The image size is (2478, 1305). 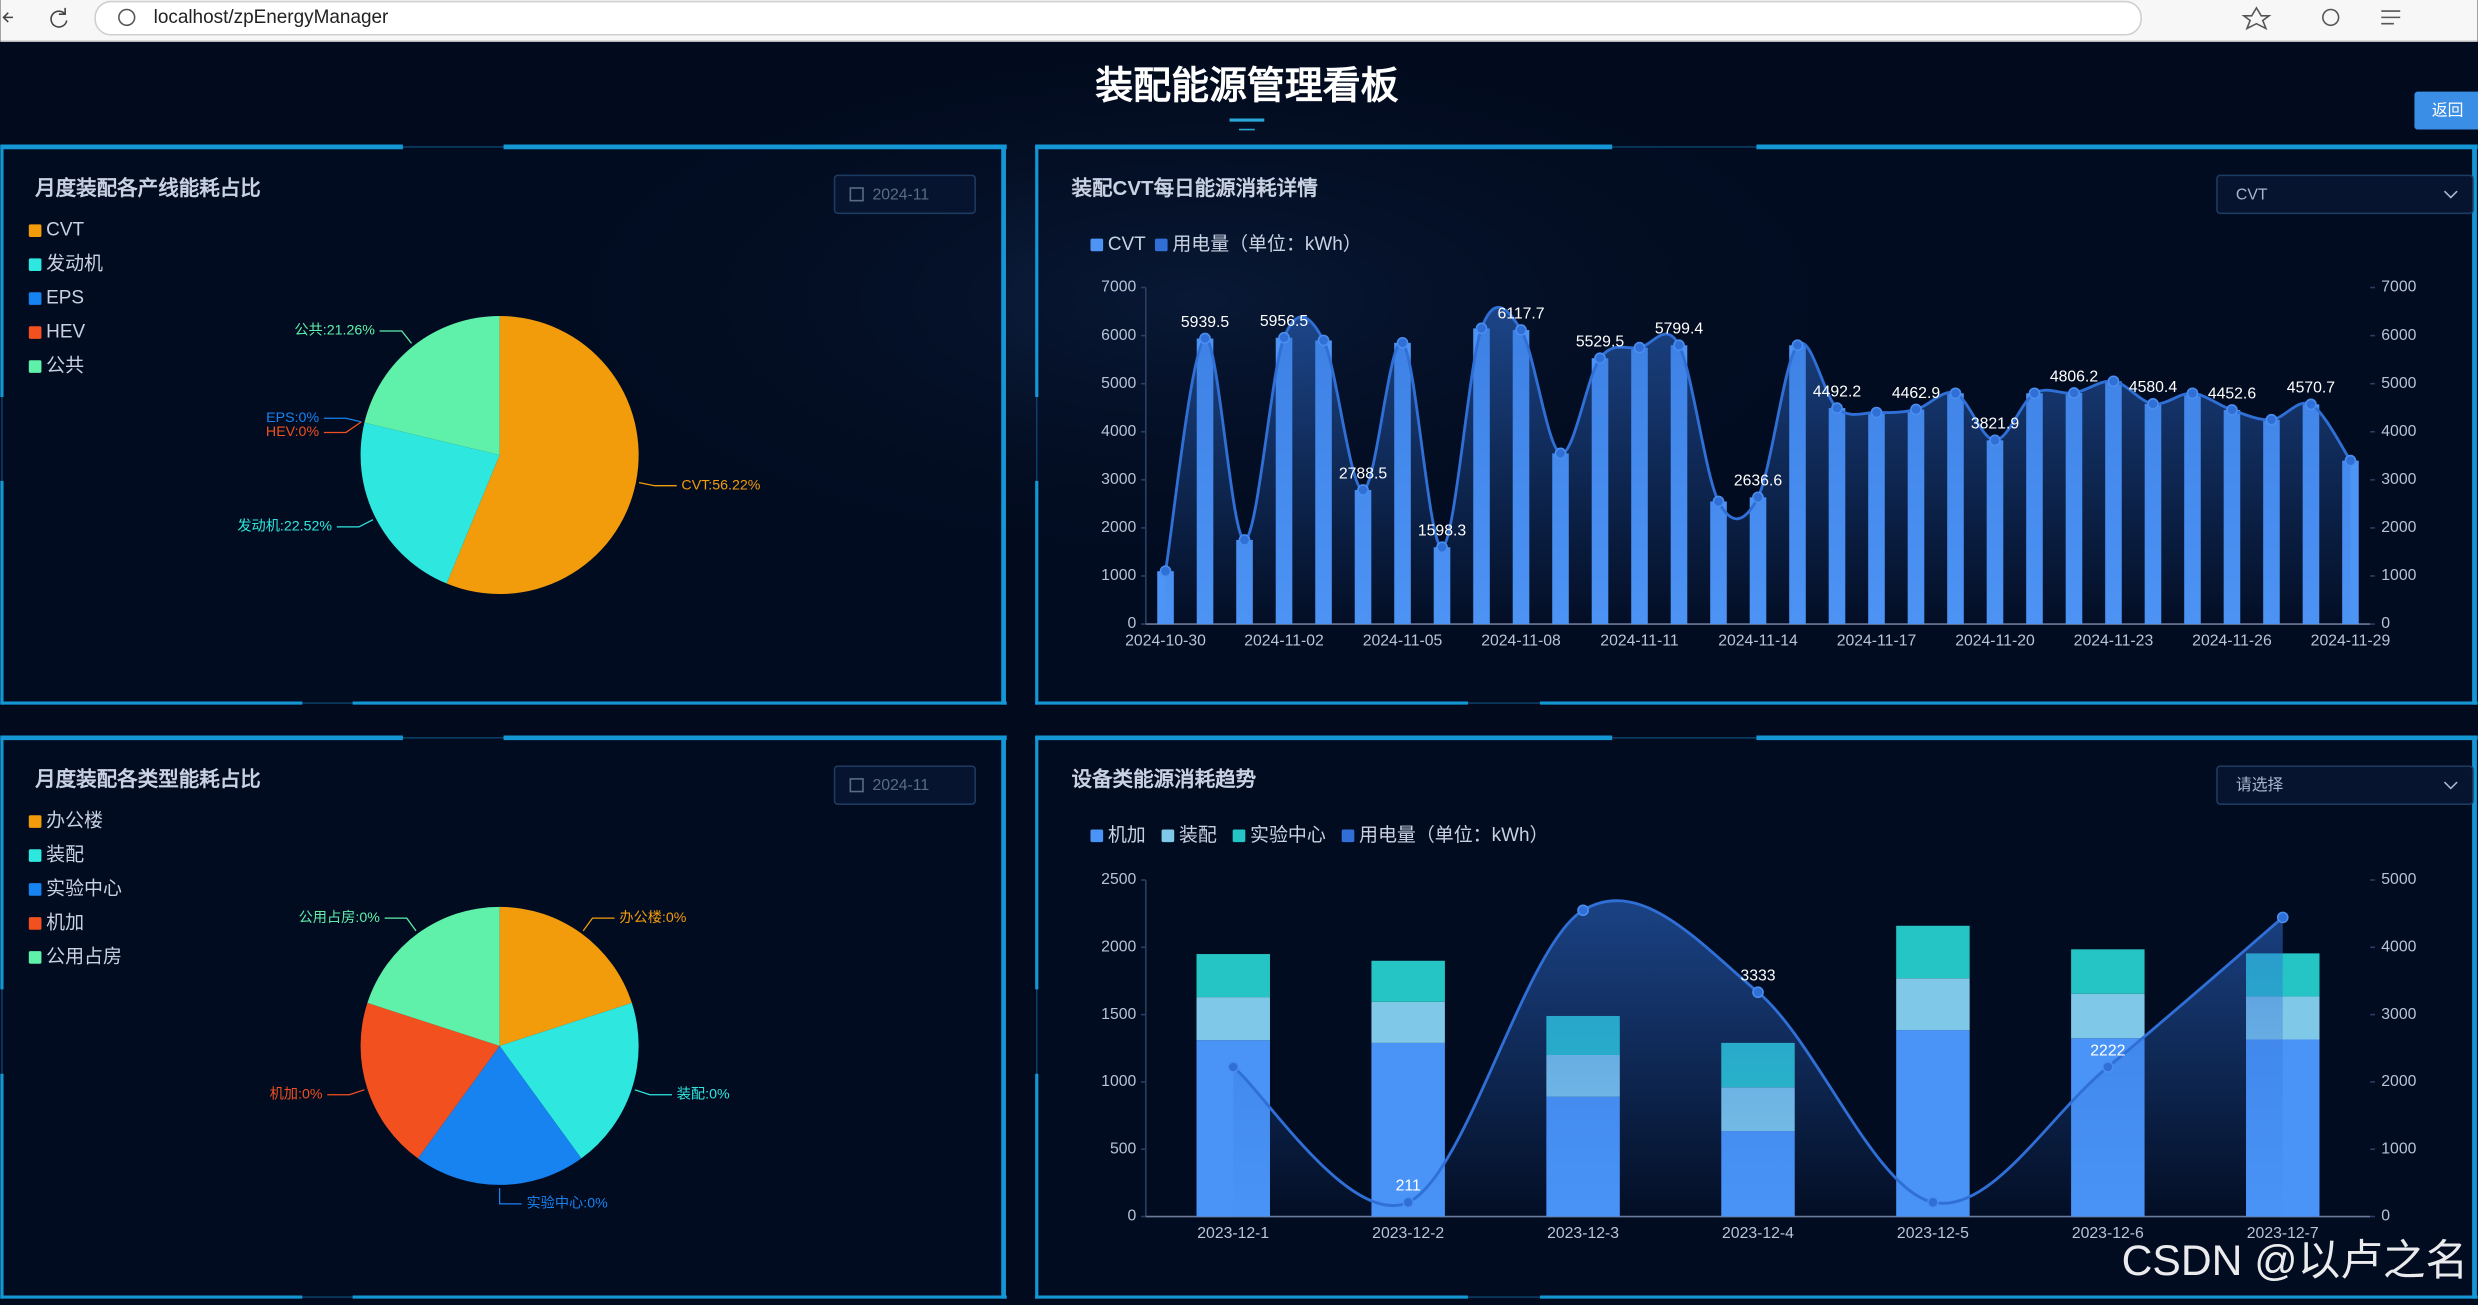 What do you see at coordinates (2232, 641) in the screenshot?
I see `x-tick-label: 2024-11-26` at bounding box center [2232, 641].